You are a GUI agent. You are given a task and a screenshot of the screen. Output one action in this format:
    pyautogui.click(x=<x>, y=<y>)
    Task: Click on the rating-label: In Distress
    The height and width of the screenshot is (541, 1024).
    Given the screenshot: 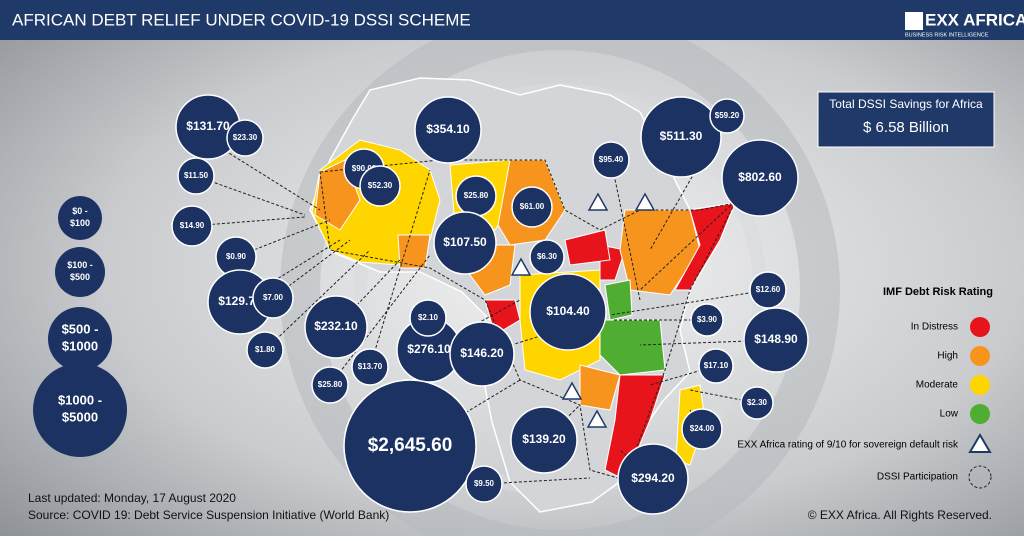 What is the action you would take?
    pyautogui.click(x=934, y=327)
    